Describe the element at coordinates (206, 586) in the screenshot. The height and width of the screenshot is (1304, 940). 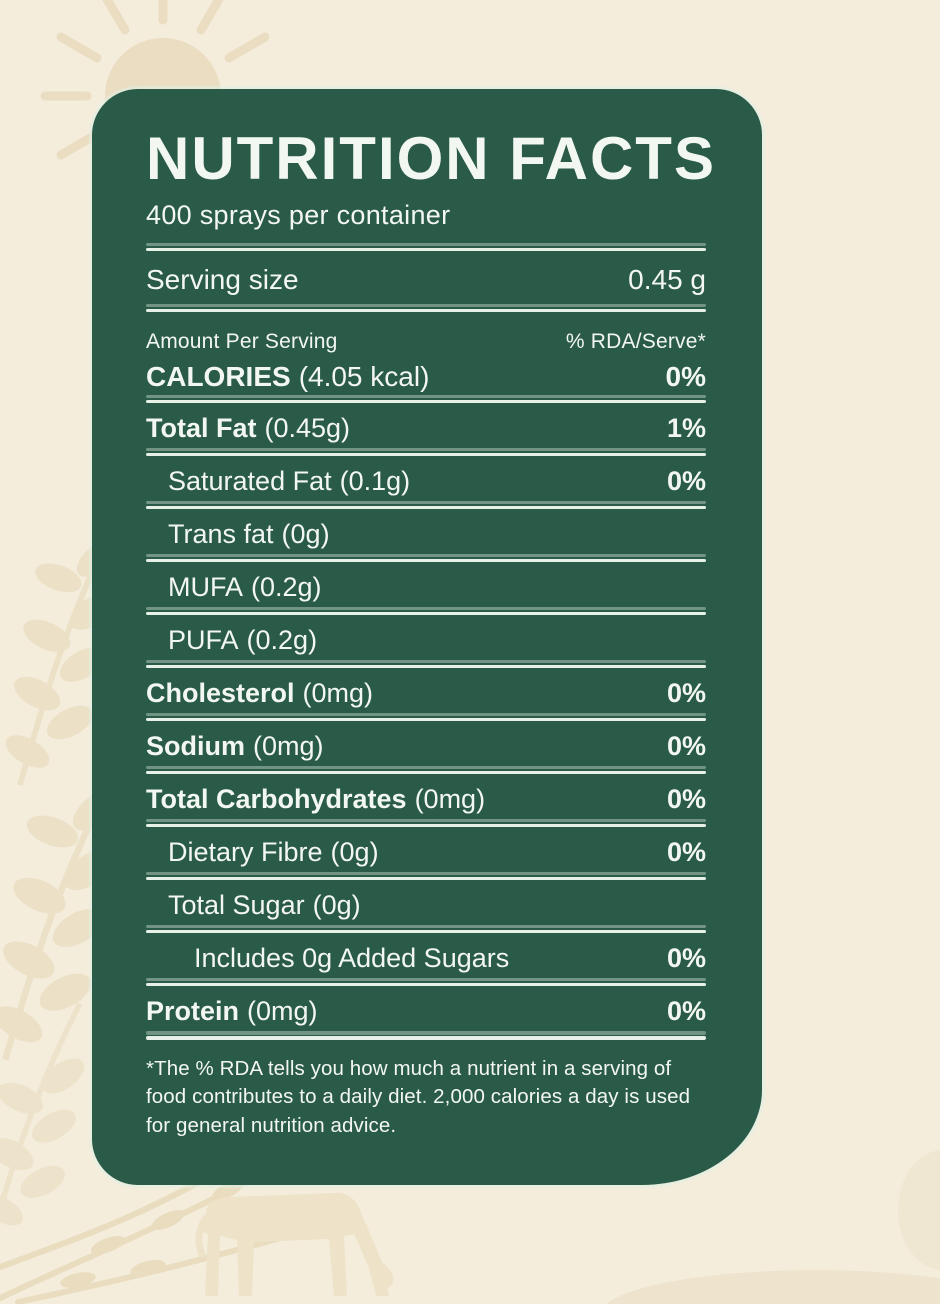
I see `nutrient-name: MUFA` at that location.